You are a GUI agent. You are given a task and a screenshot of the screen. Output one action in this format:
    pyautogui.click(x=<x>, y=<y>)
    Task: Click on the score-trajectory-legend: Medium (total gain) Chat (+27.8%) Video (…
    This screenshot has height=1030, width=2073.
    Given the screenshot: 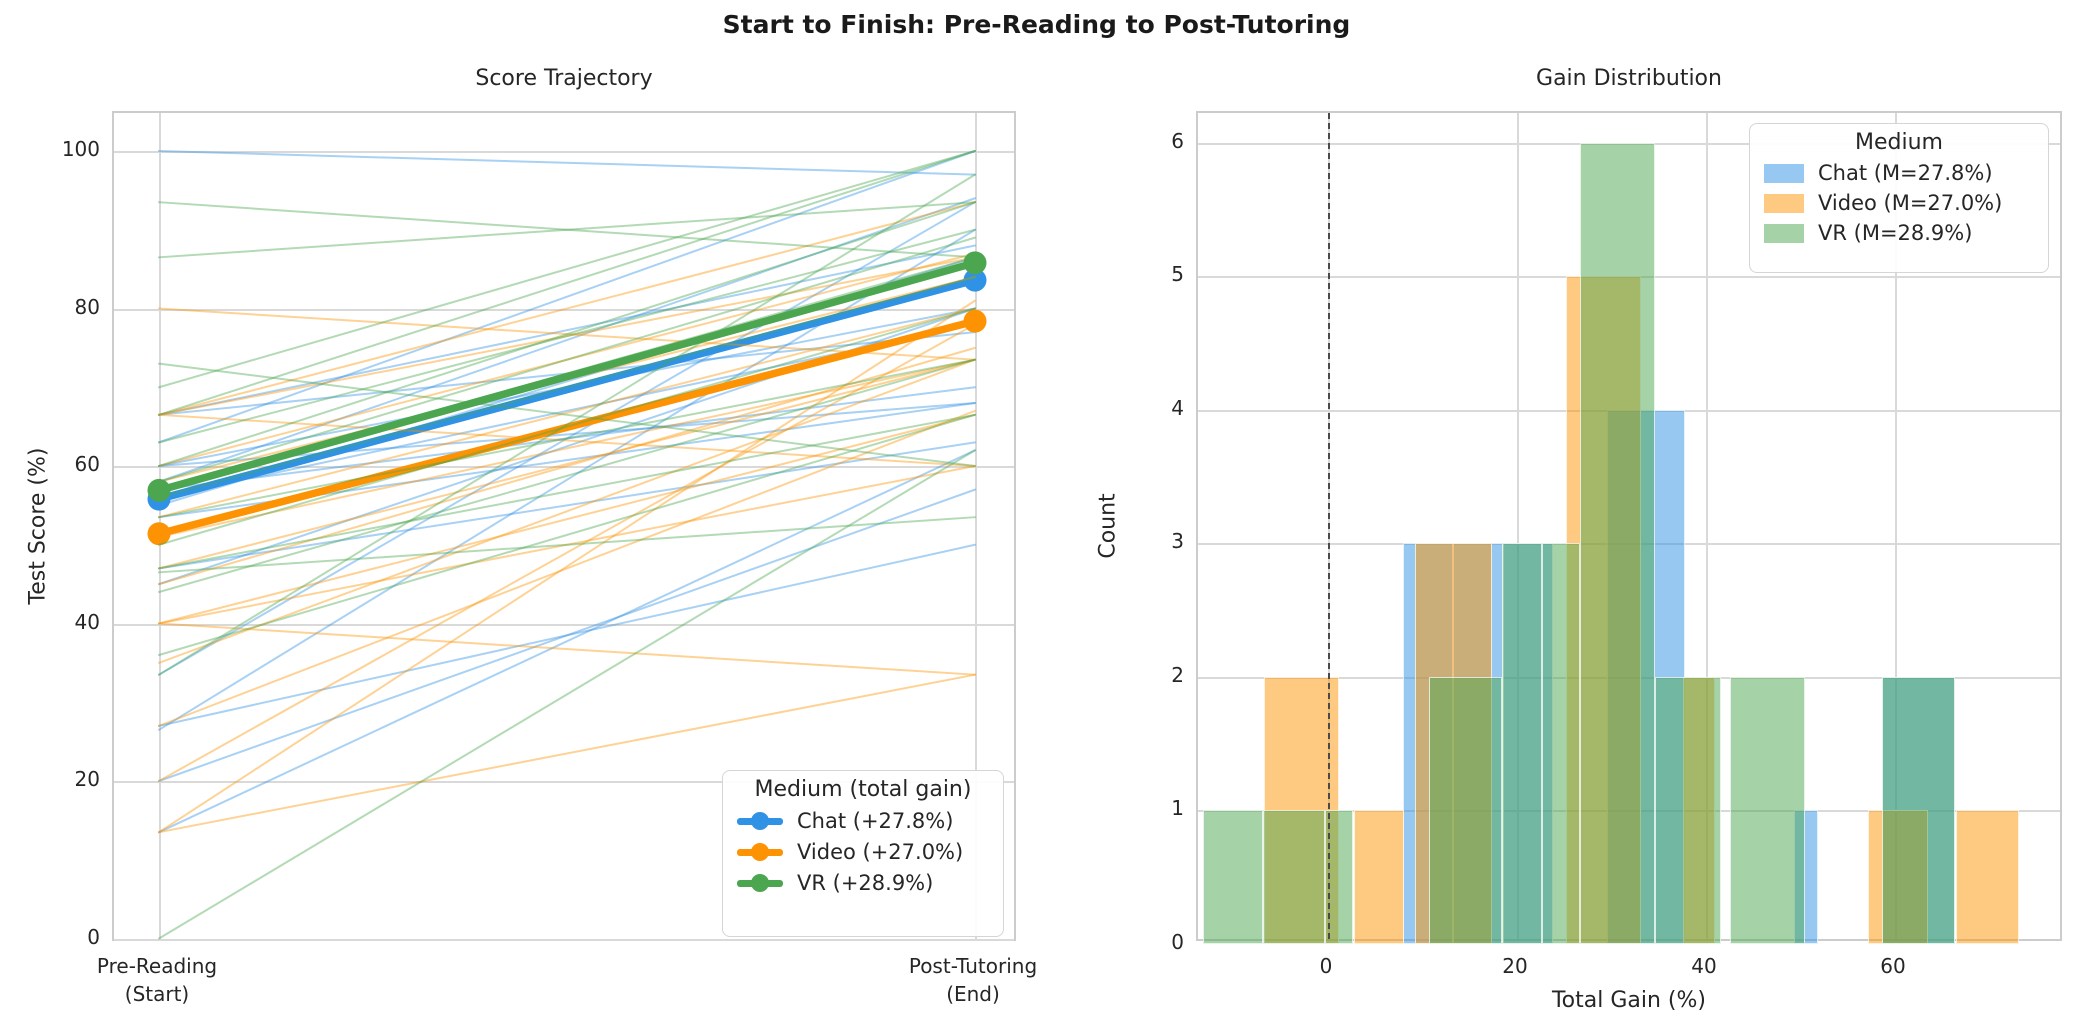 What is the action you would take?
    pyautogui.click(x=863, y=853)
    